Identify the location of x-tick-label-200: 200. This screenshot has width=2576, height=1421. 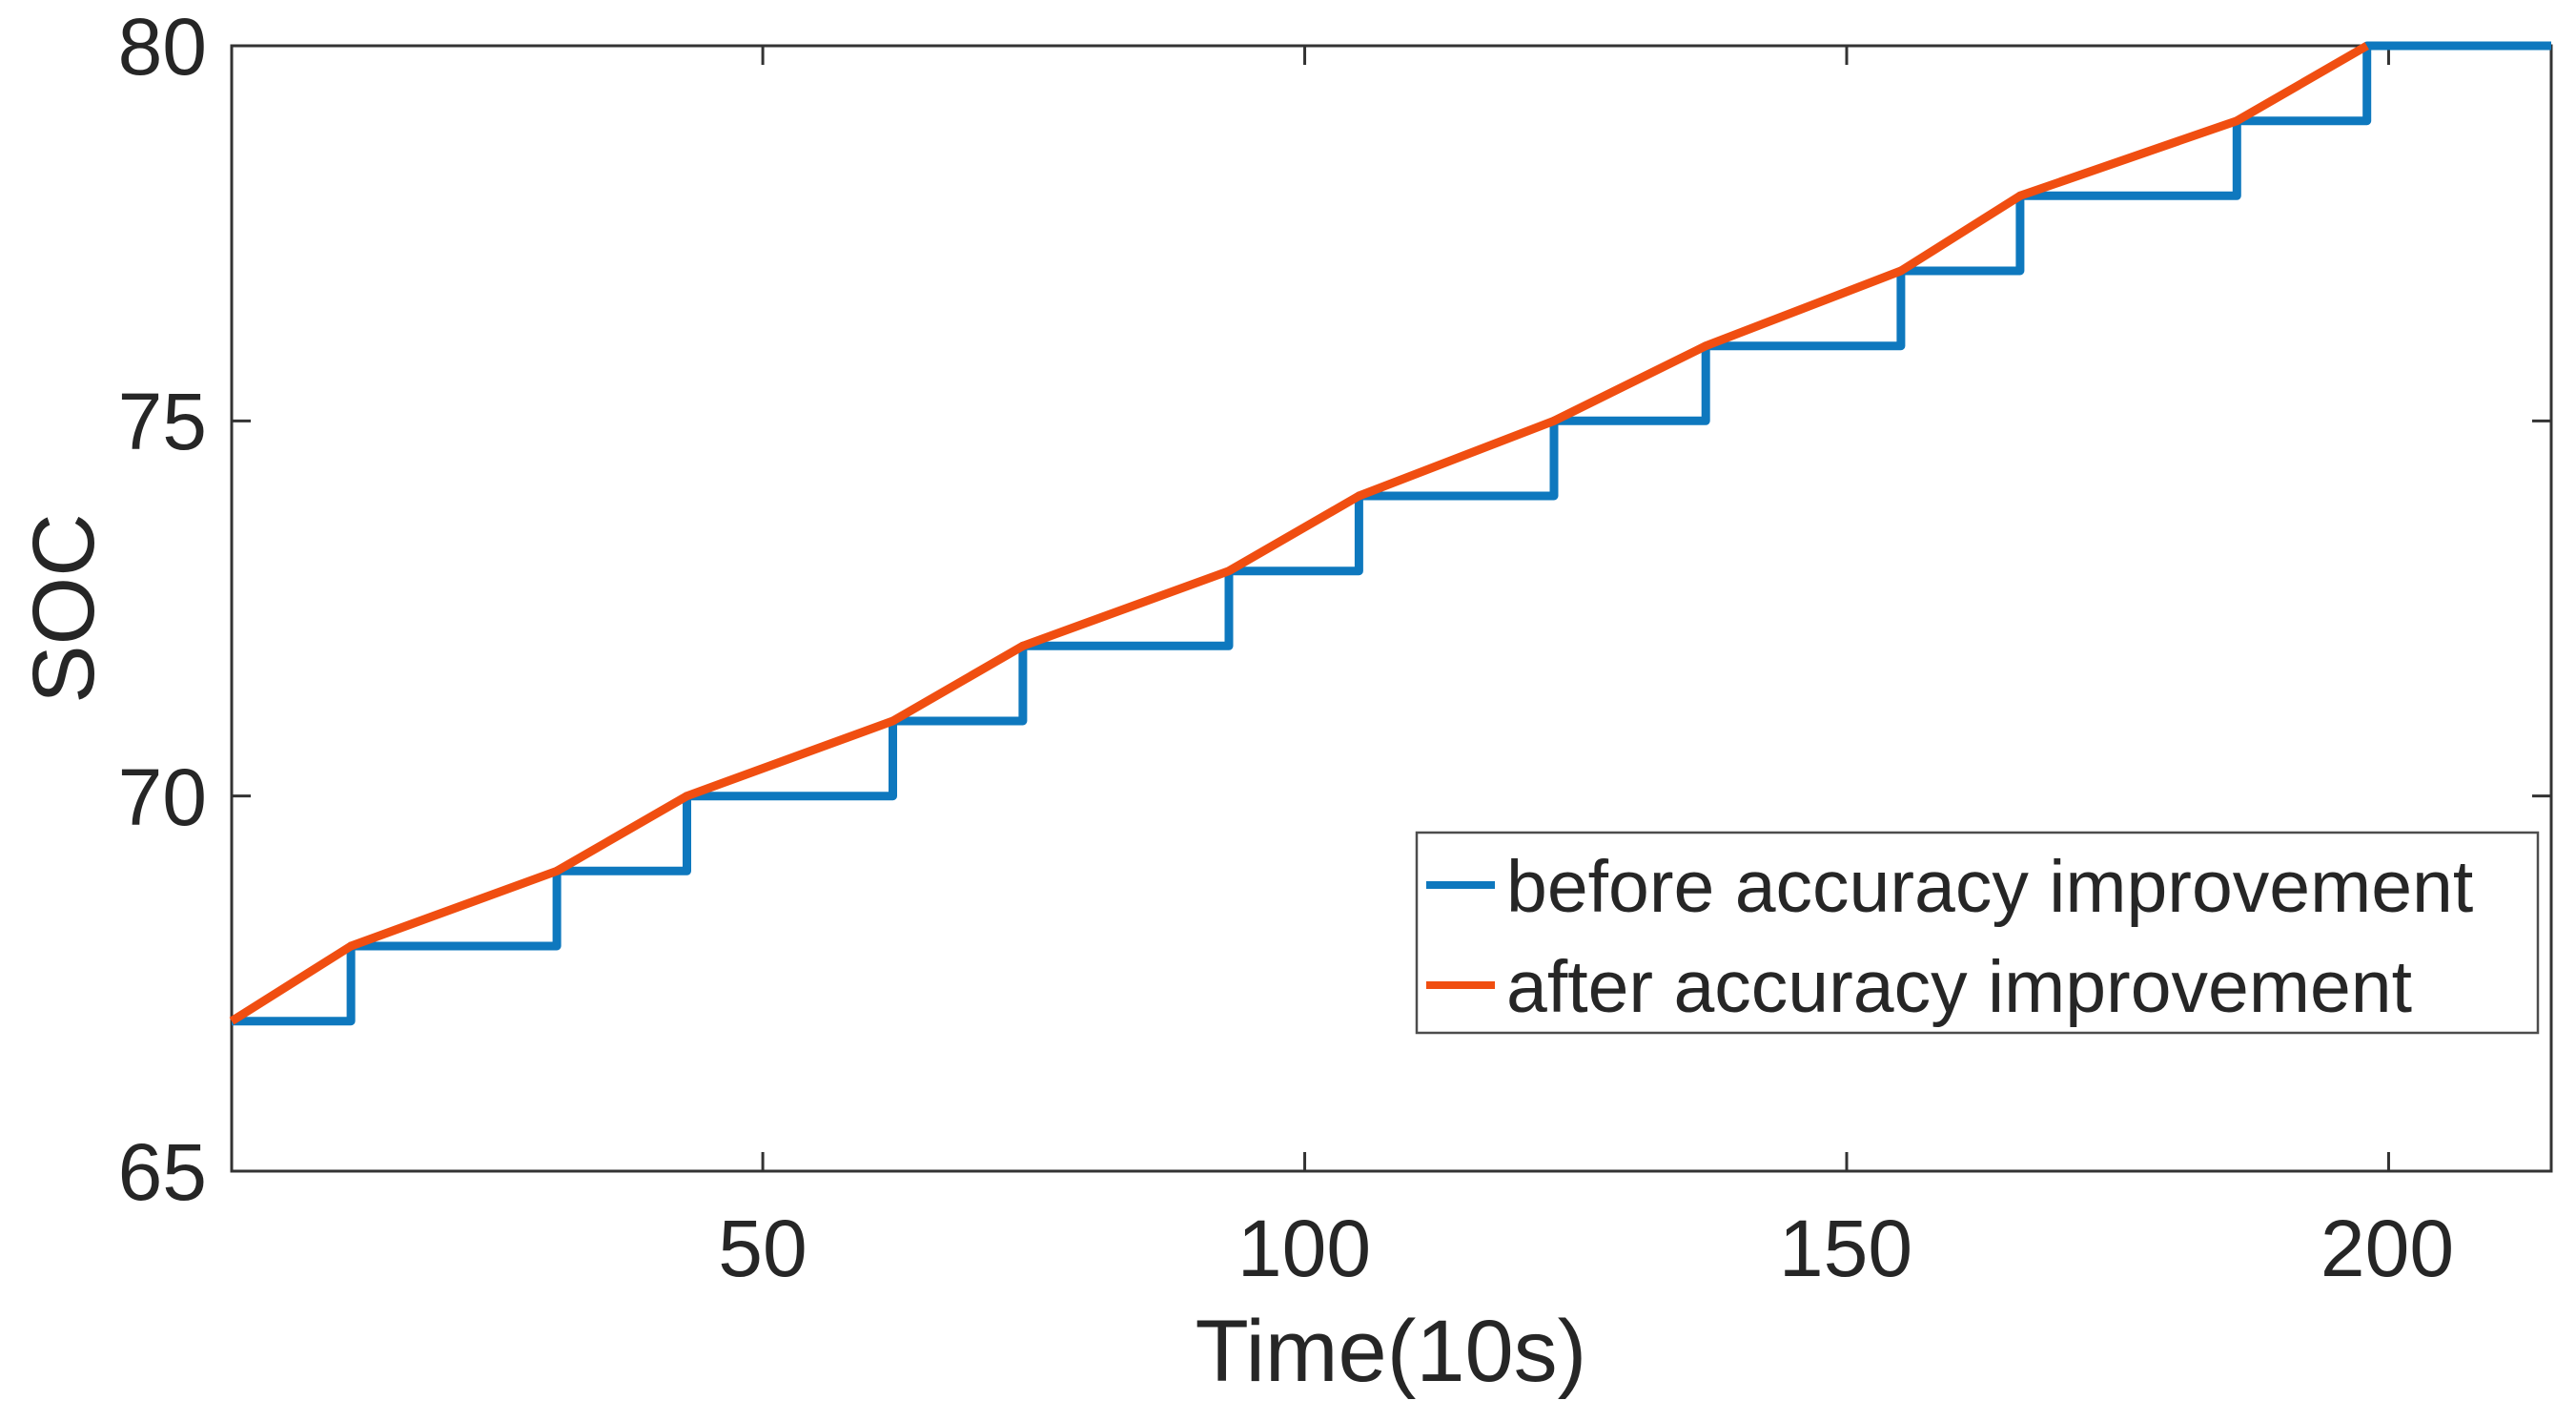
(2387, 1248).